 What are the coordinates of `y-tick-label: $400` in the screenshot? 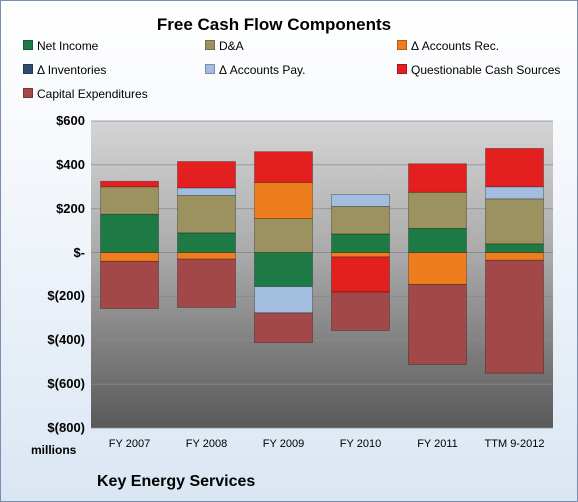 It's located at (70, 164).